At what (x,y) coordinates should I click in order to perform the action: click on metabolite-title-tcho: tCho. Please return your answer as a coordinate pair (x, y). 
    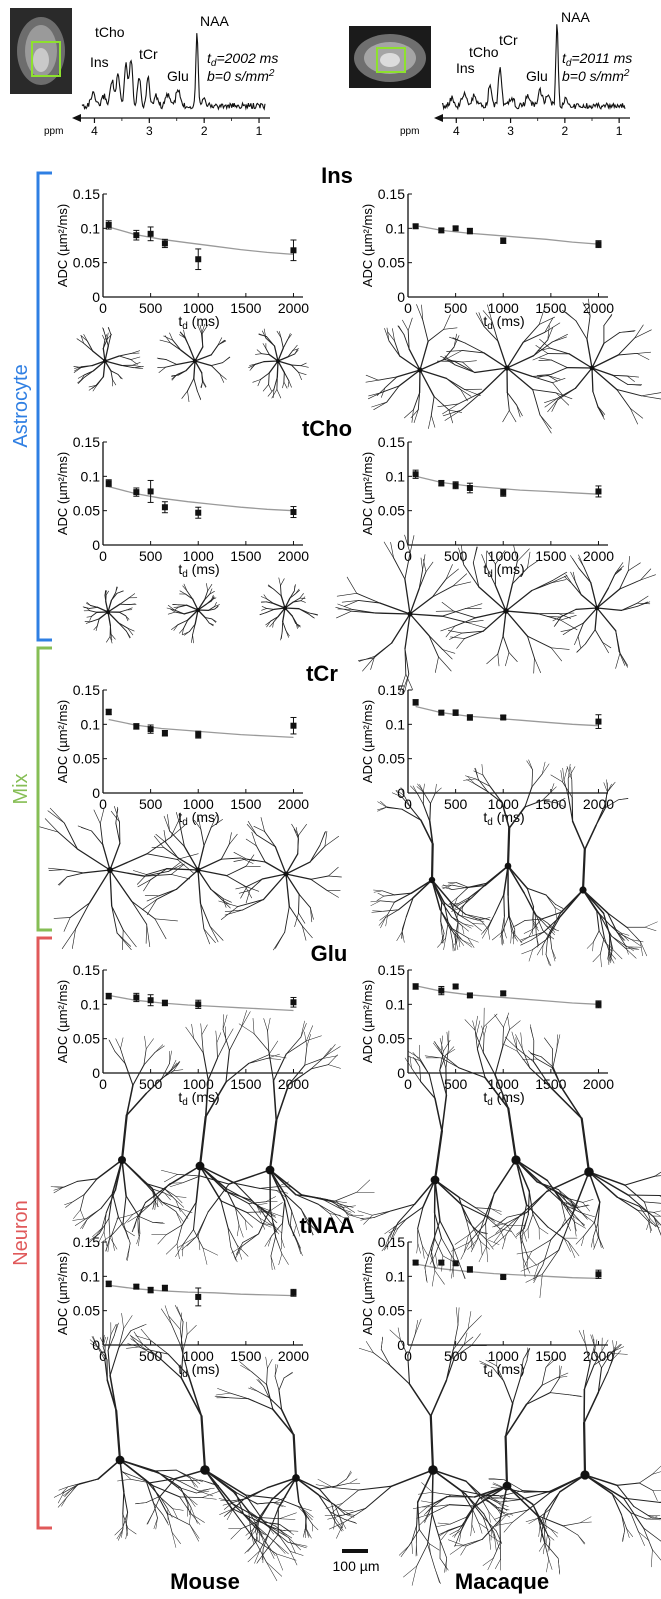
    Looking at the image, I should click on (327, 428).